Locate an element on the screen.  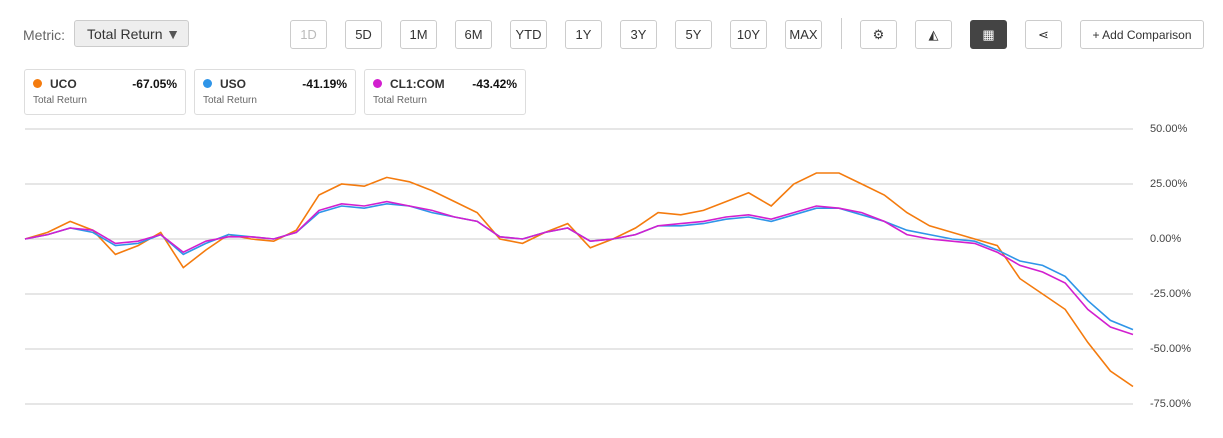
legend-value: -43.42% is located at coordinates (494, 84).